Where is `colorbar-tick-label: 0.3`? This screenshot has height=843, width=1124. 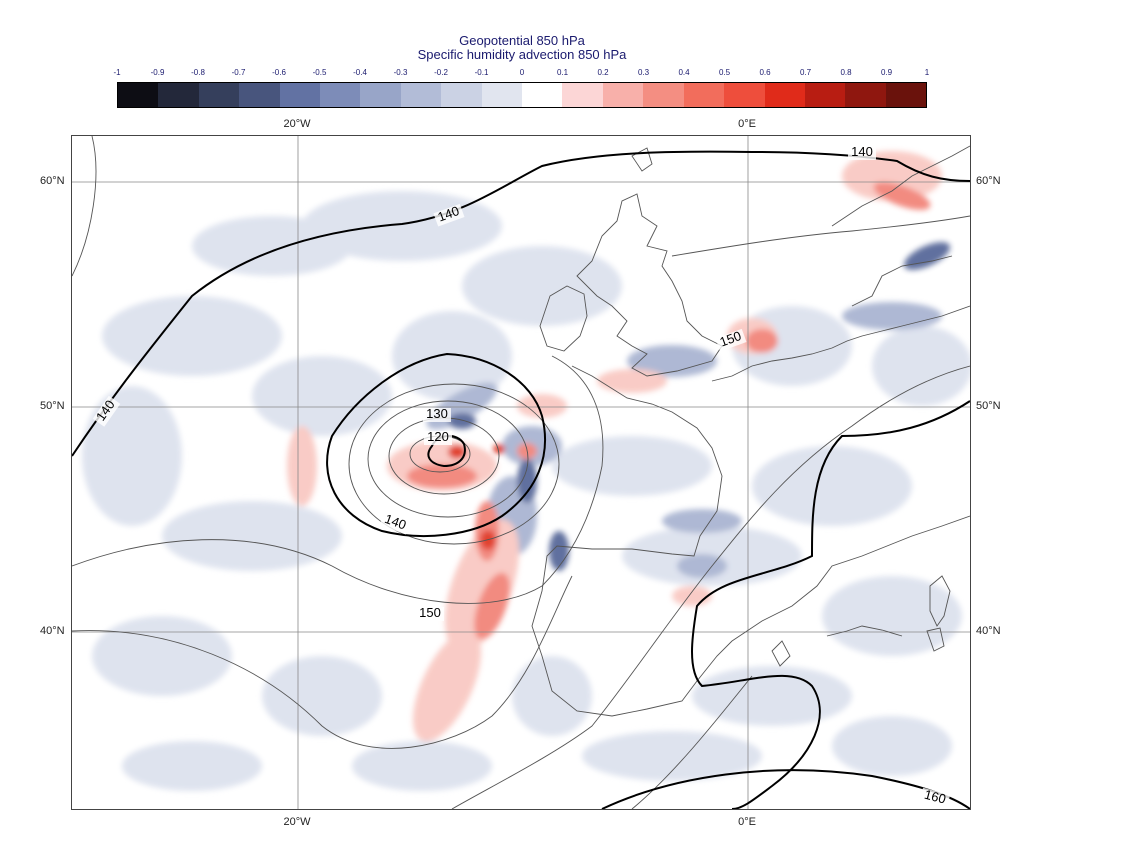 colorbar-tick-label: 0.3 is located at coordinates (643, 72).